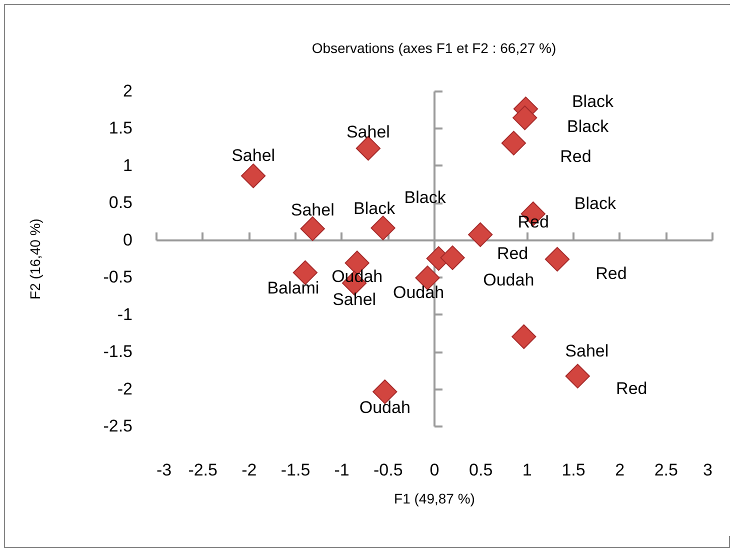 The width and height of the screenshot is (737, 554). Describe the element at coordinates (164, 470) in the screenshot. I see `x-tick-label: -3` at that location.